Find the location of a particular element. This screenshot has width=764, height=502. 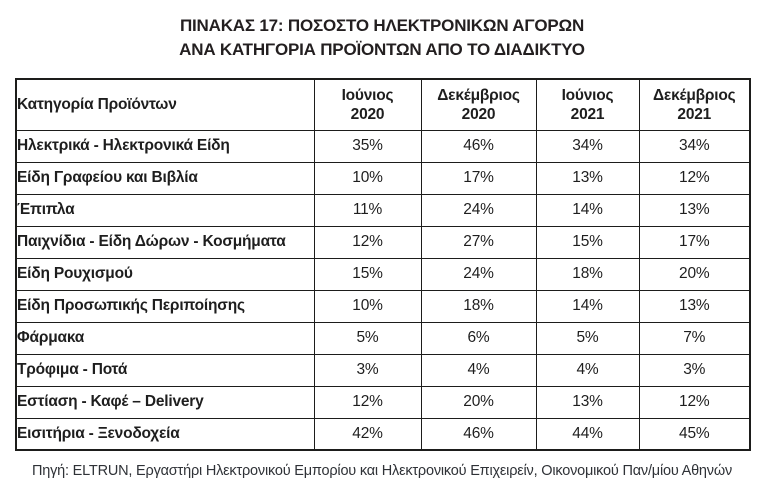

table-row: Είδη Ρουχισμού 15% 24% 18% 20% is located at coordinates (383, 274).